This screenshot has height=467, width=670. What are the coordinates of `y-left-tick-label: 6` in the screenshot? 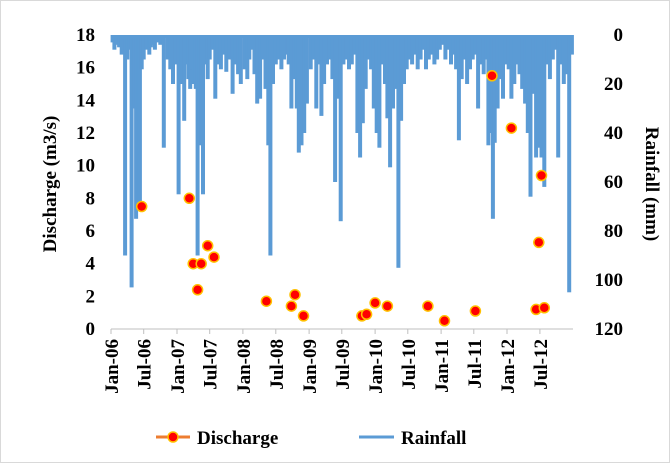 It's located at (91, 231).